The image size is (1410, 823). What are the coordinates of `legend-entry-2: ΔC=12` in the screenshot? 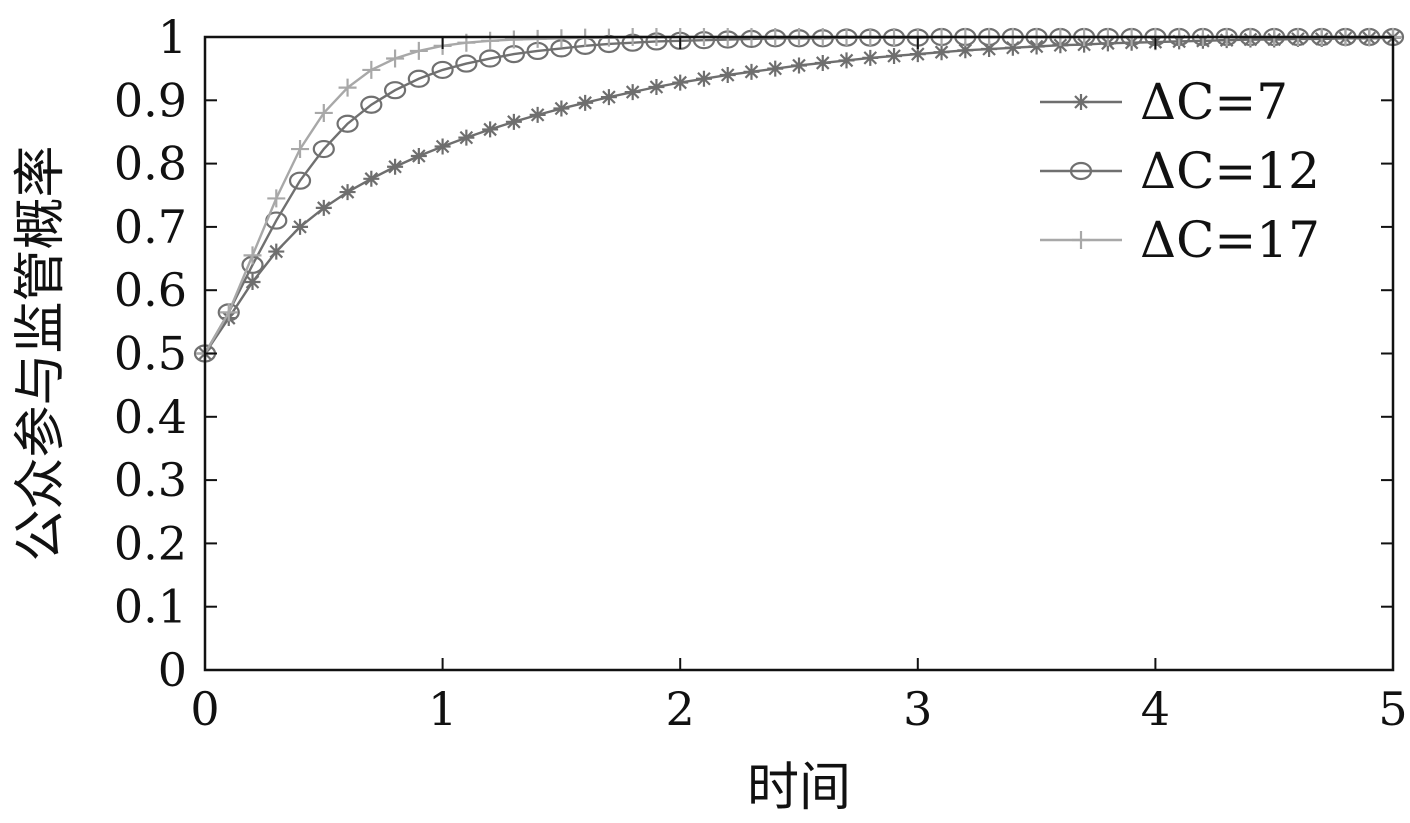 It's located at (1180, 171).